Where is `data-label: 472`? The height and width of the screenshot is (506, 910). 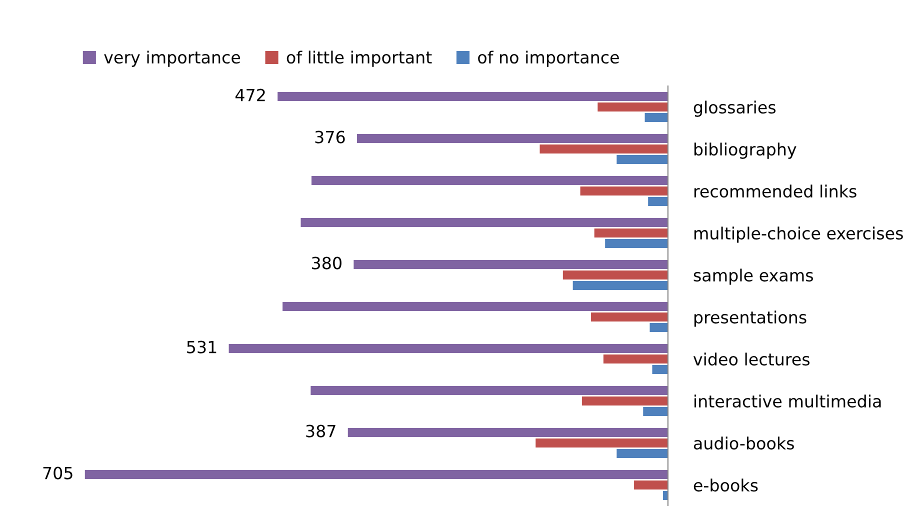
data-label: 472 is located at coordinates (250, 95).